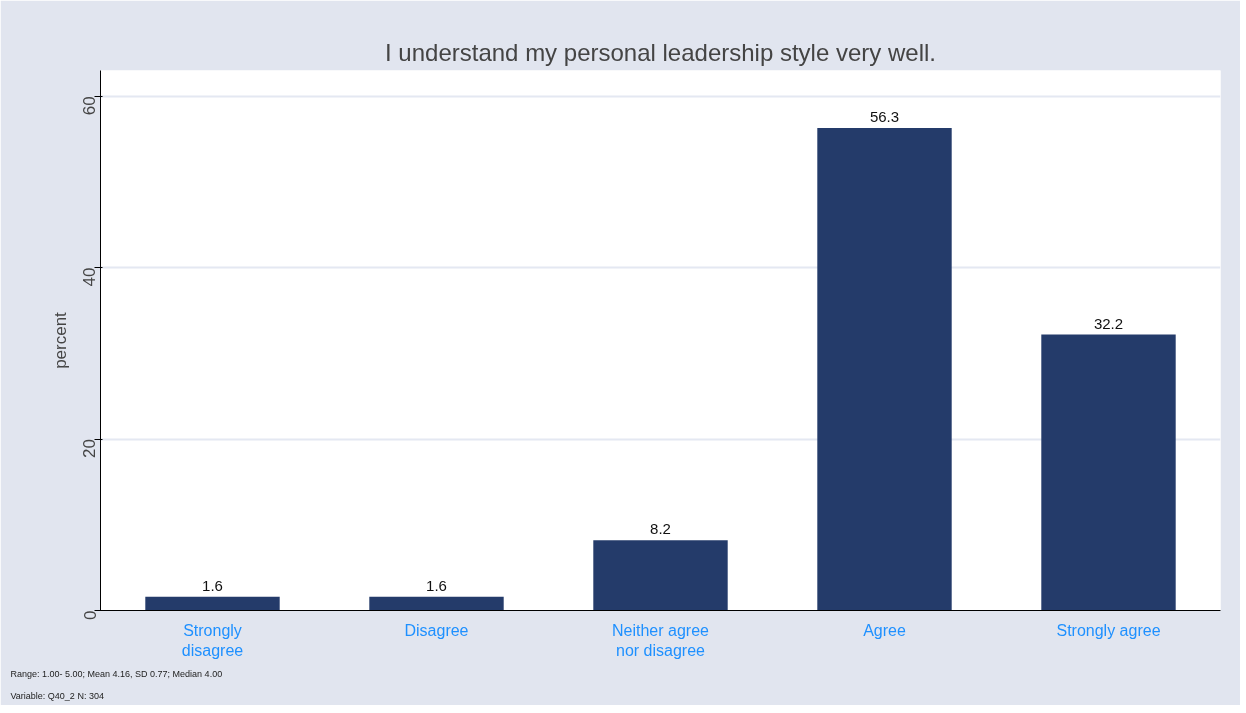  What do you see at coordinates (57, 695) in the screenshot?
I see `text: Variable: Q40_2 N: 304` at bounding box center [57, 695].